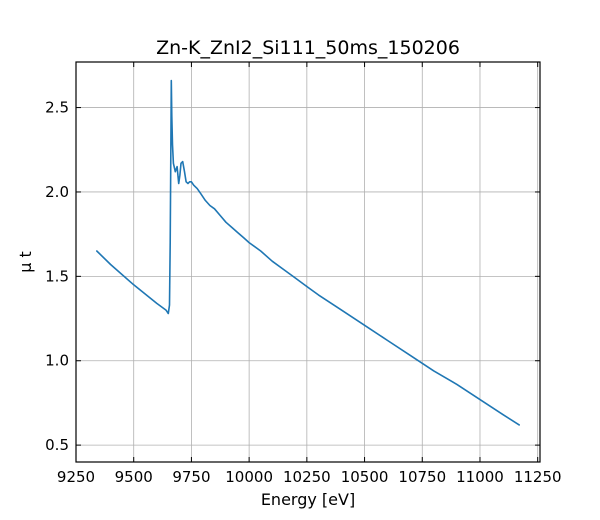 The width and height of the screenshot is (600, 520). I want to click on chart-title: Zn-K_ZnI2_Si111_50ms_150206, so click(308, 48).